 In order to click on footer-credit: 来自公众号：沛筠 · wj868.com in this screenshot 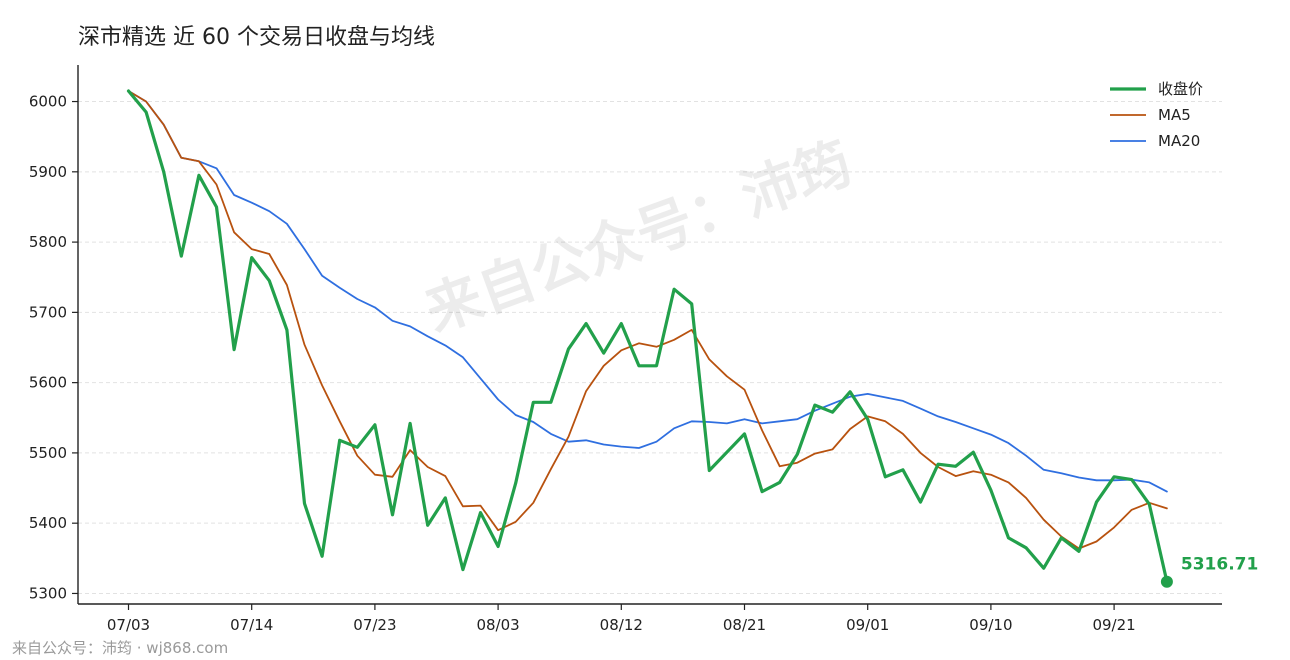, I will do `click(120, 648)`.